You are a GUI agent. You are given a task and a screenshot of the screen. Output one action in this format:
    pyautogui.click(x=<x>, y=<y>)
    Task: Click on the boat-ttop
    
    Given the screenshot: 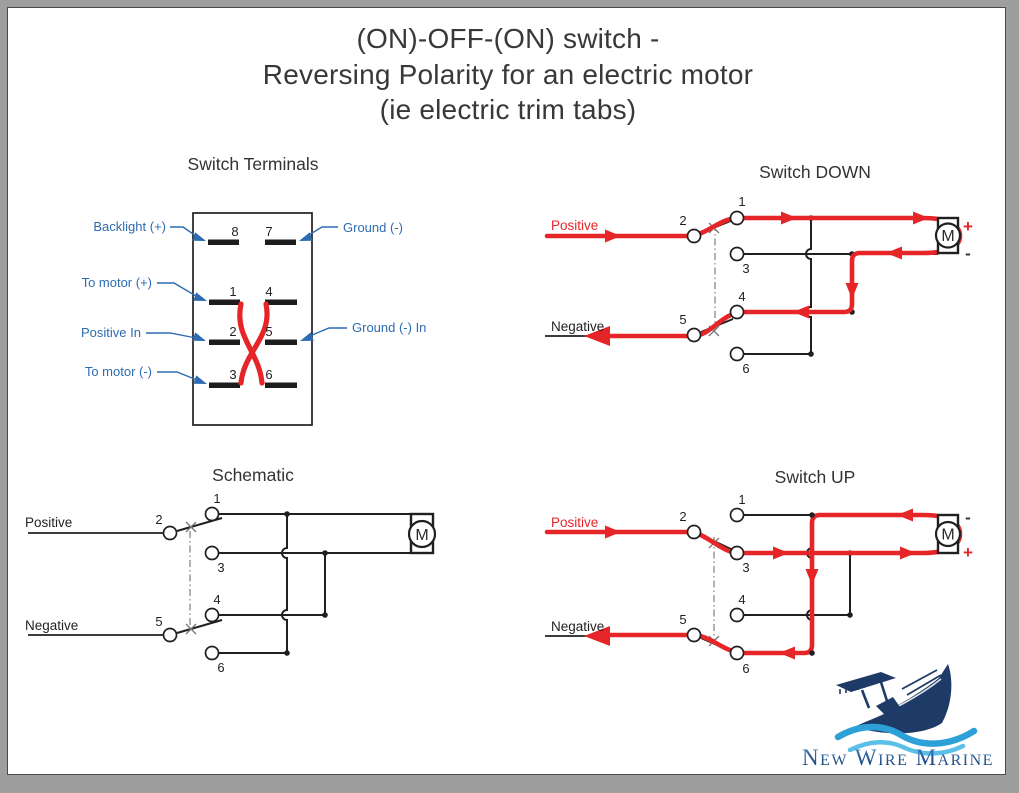 What is the action you would take?
    pyautogui.click(x=866, y=682)
    